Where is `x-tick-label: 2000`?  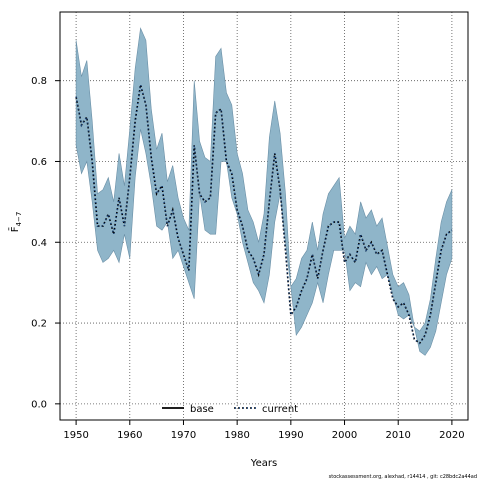
x-tick-label: 2000 is located at coordinates (344, 435).